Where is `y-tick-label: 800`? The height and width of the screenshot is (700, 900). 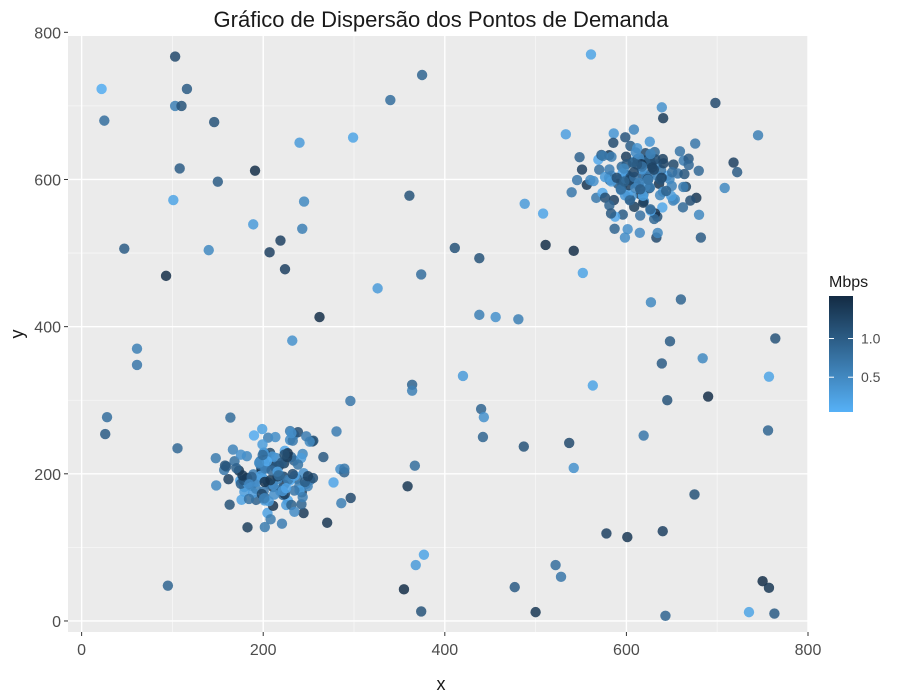
y-tick-label: 800 is located at coordinates (47, 33).